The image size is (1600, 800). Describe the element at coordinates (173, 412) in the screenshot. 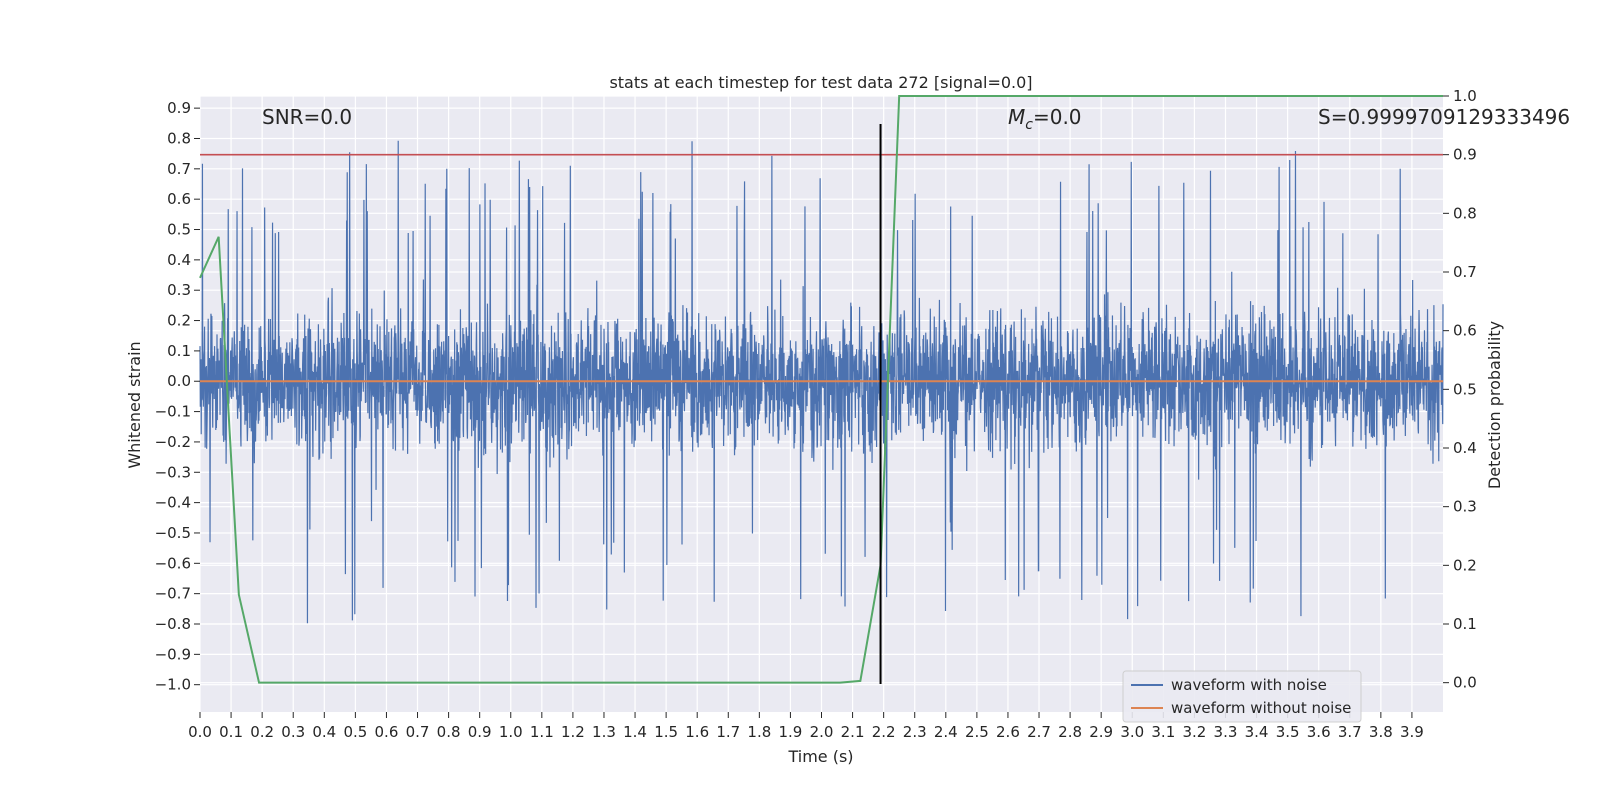

I see `y-tick-label: −0.1` at that location.